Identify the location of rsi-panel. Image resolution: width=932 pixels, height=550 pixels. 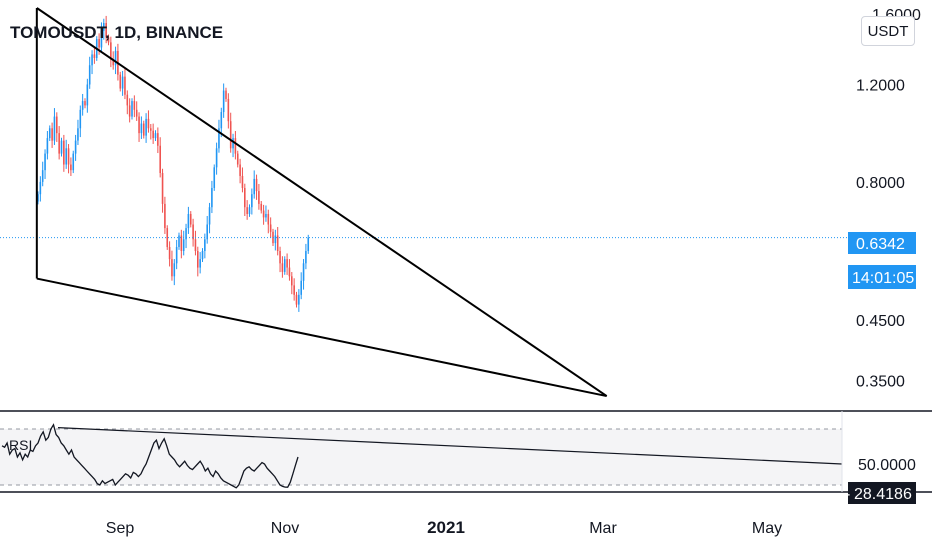
(421, 456).